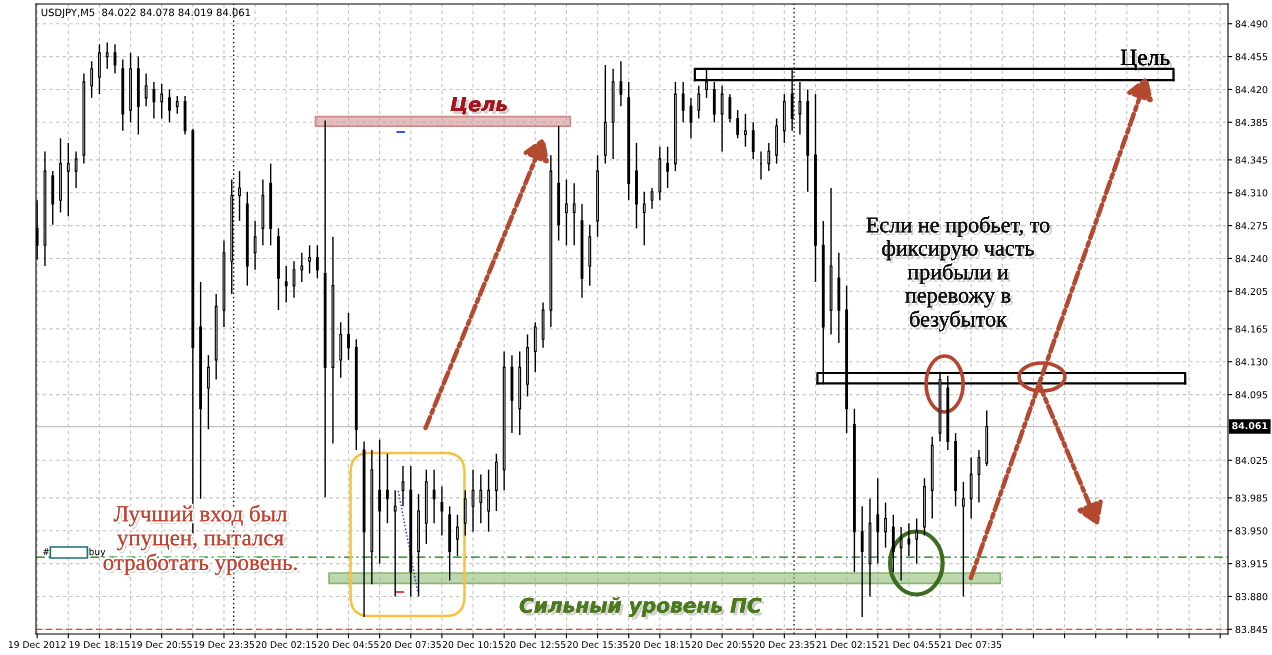  I want to click on y-tick-label: 83.880, so click(1251, 597).